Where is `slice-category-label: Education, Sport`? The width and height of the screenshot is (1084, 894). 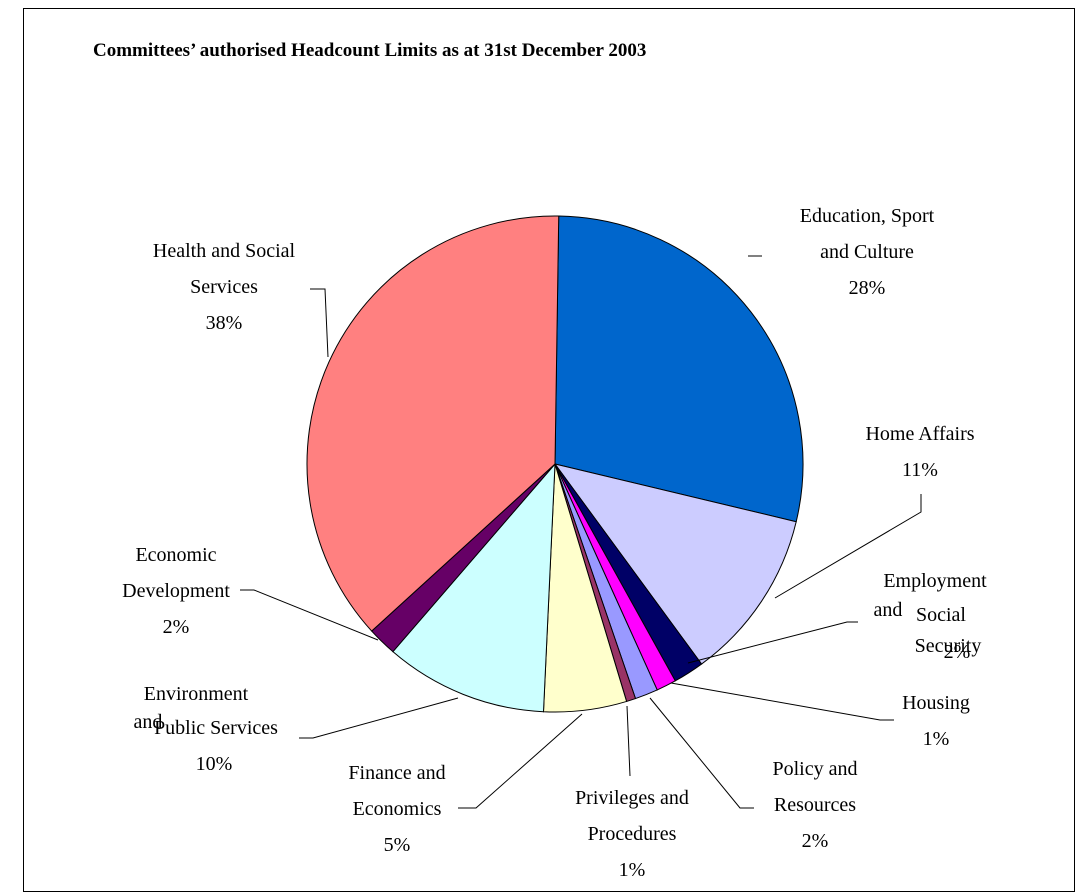 slice-category-label: Education, Sport is located at coordinates (867, 216).